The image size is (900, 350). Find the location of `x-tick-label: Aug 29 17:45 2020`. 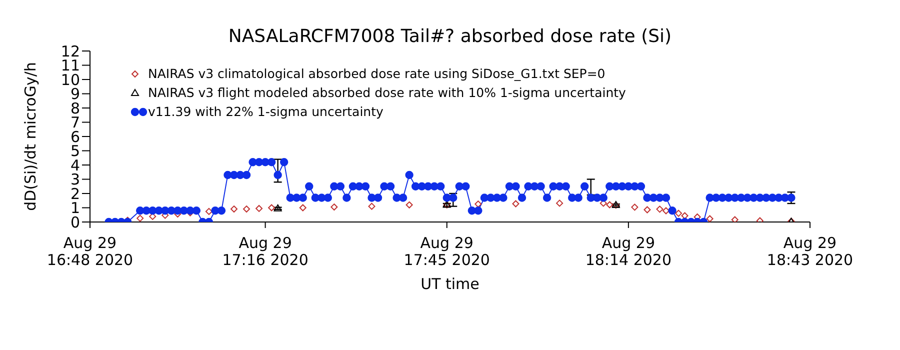

x-tick-label: Aug 29 17:45 2020 is located at coordinates (447, 251).